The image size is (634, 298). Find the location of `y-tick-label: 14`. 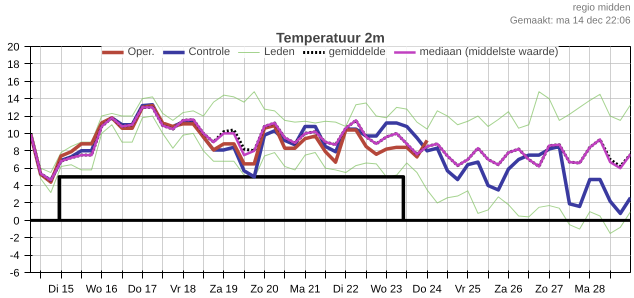

y-tick-label: 14 is located at coordinates (13, 100).